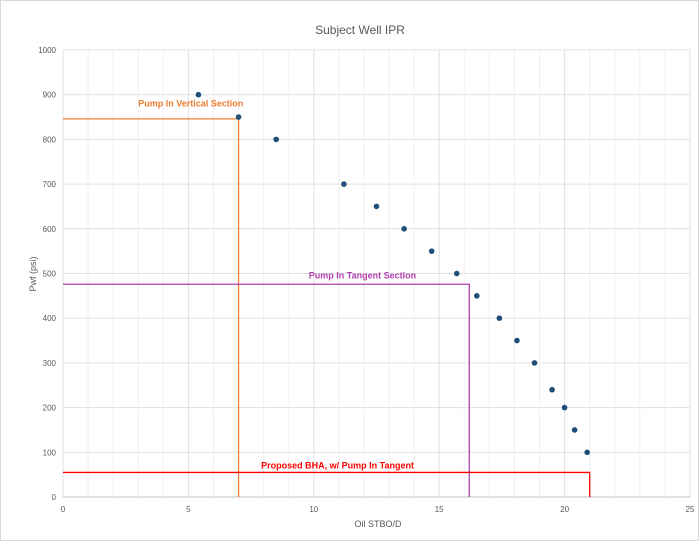 The width and height of the screenshot is (699, 546). I want to click on y-tick-label: 400, so click(50, 318).